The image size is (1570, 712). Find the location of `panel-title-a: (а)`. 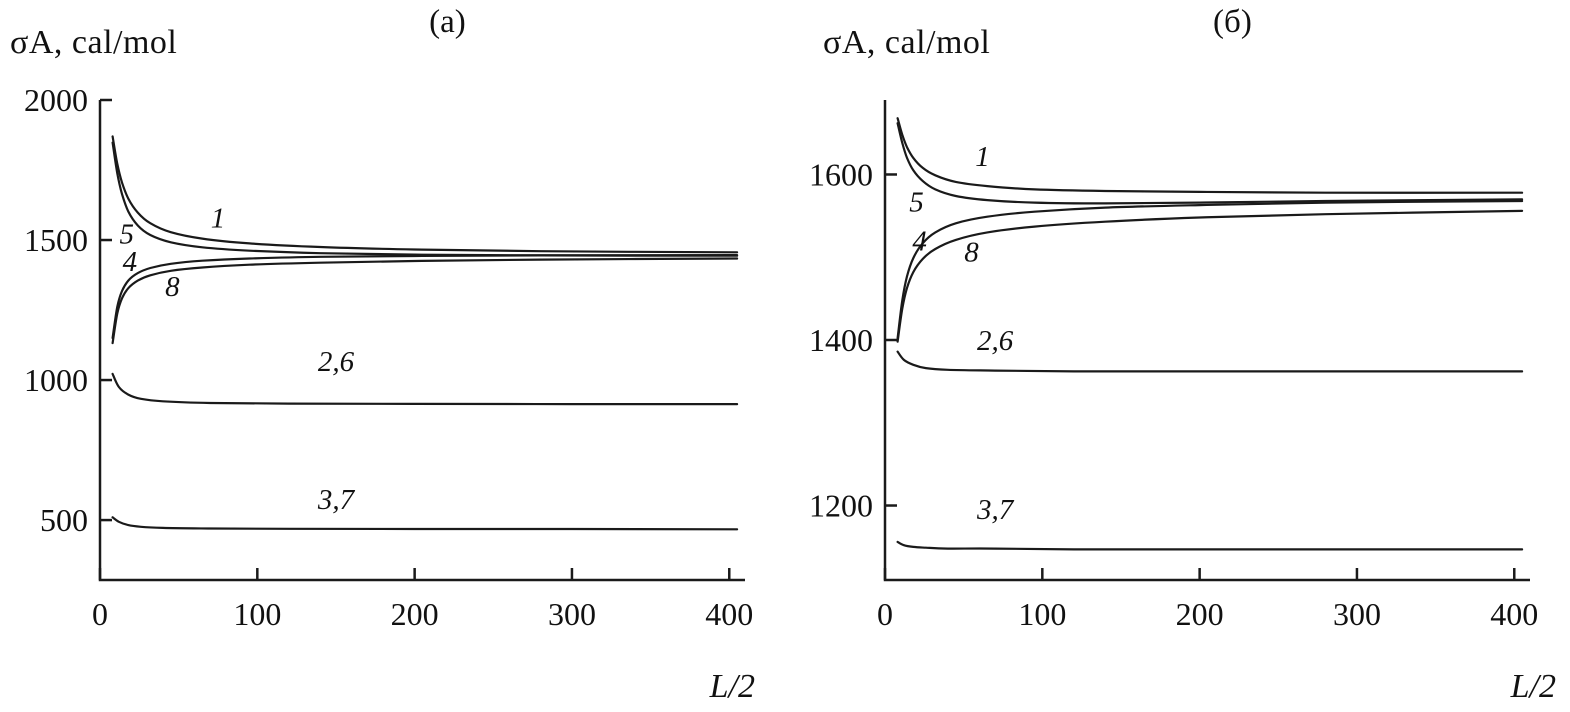

panel-title-a: (а) is located at coordinates (447, 22).